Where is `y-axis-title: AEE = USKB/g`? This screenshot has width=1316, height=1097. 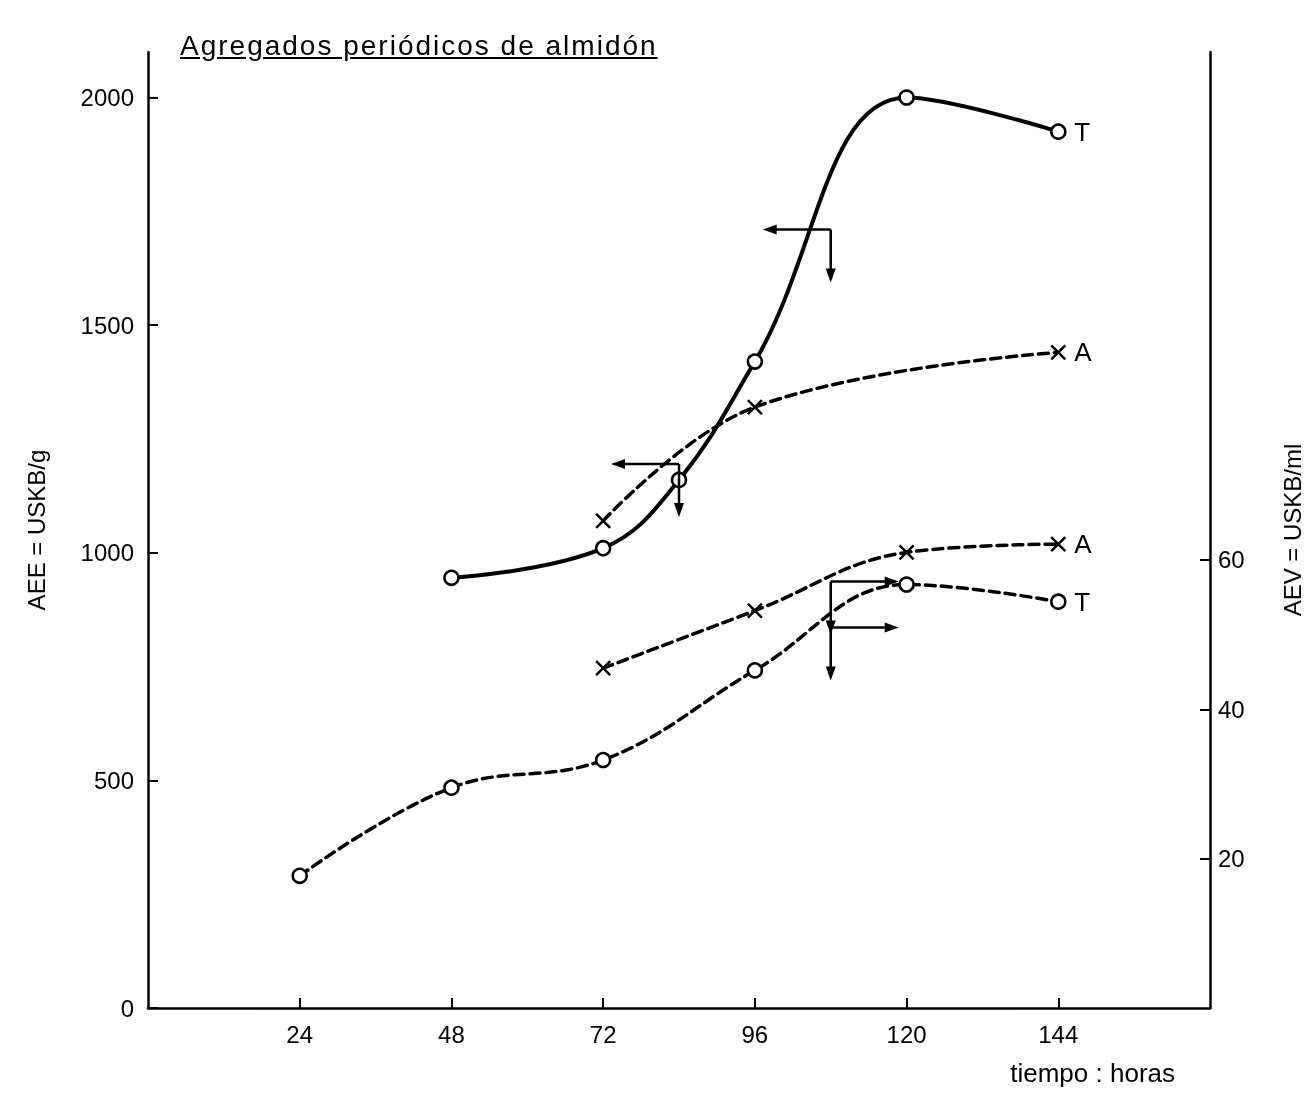
y-axis-title: AEE = USKB/g is located at coordinates (36, 530).